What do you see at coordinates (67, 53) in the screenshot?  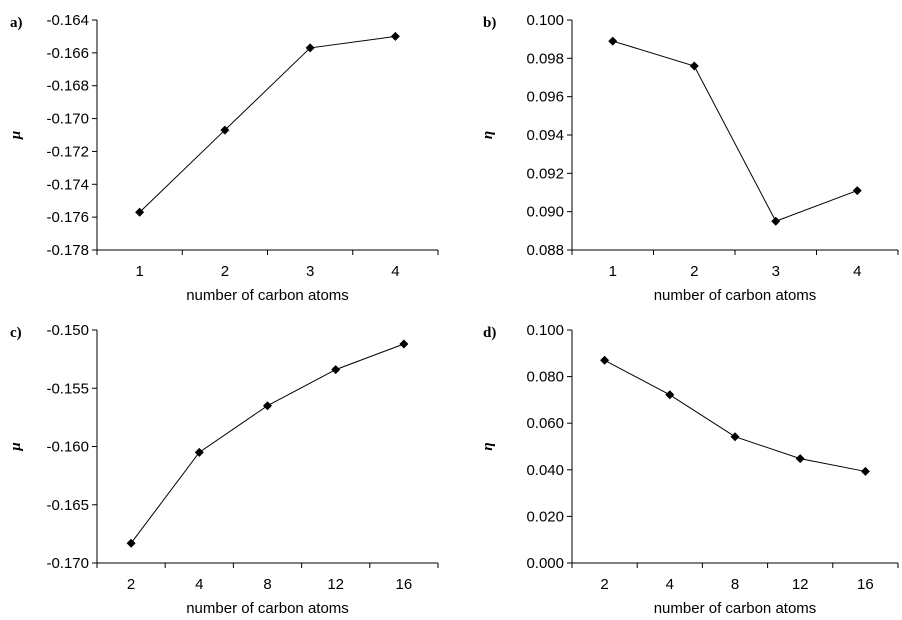 I see `y-tick-label: -0.166` at bounding box center [67, 53].